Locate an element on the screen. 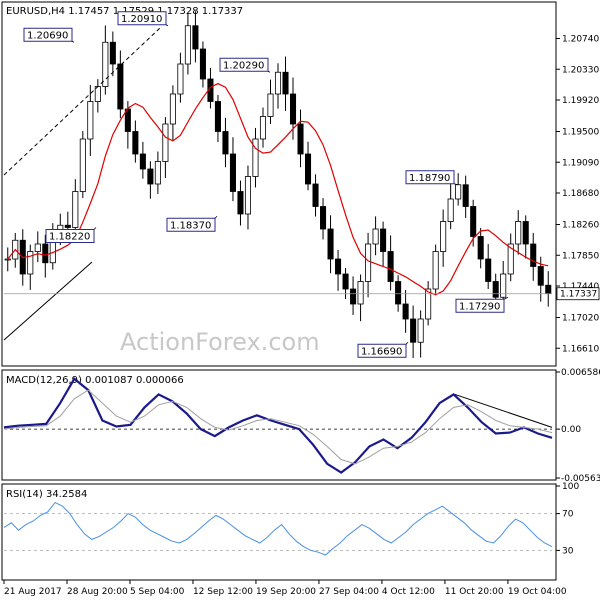  macd-tick-label: 0.006586 is located at coordinates (580, 373).